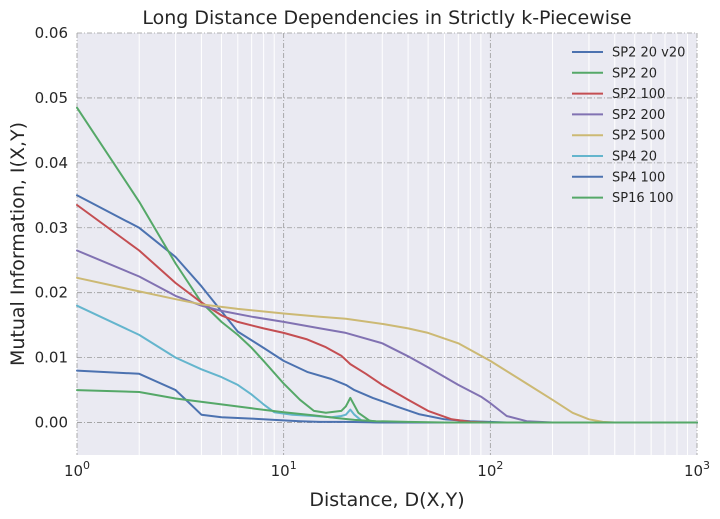 This screenshot has width=720, height=519. What do you see at coordinates (634, 73) in the screenshot?
I see `legend-label: SP2 20` at bounding box center [634, 73].